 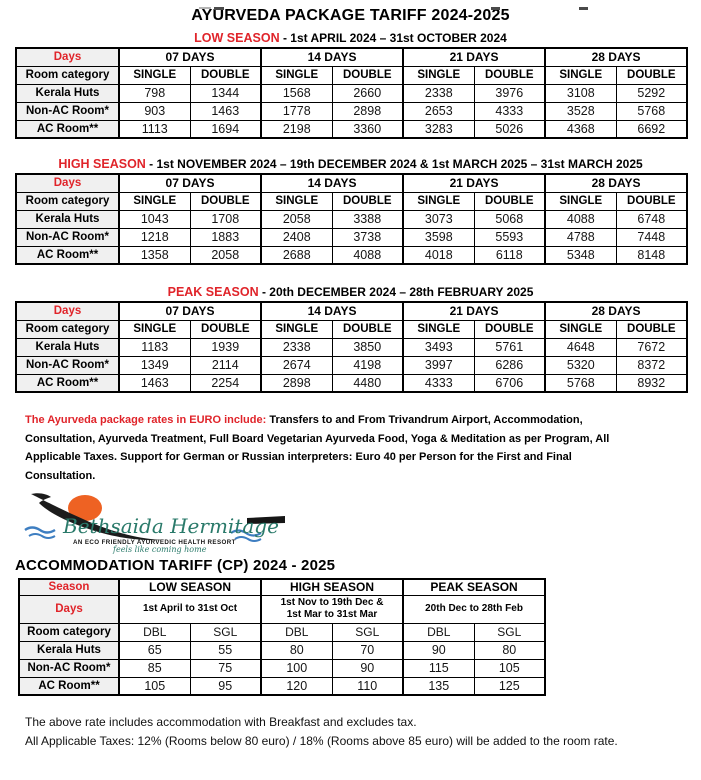 What do you see at coordinates (213, 292) in the screenshot?
I see `season-name: PEAK SEASON` at bounding box center [213, 292].